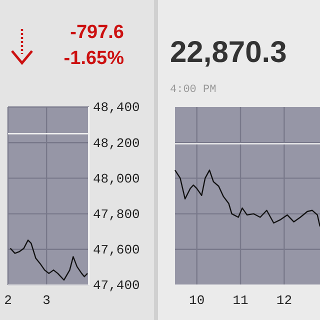 Image resolution: width=320 pixels, height=320 pixels. I want to click on y-tick-label: 47,400, so click(116, 286).